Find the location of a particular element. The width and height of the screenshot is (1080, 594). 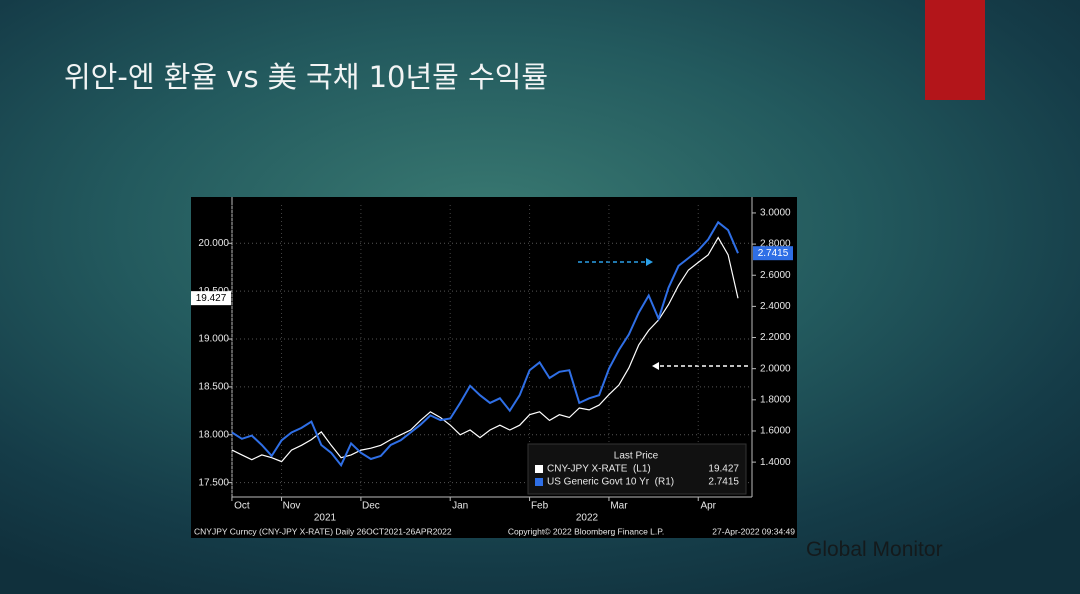

y-tick-label: 19.000 is located at coordinates (213, 339).